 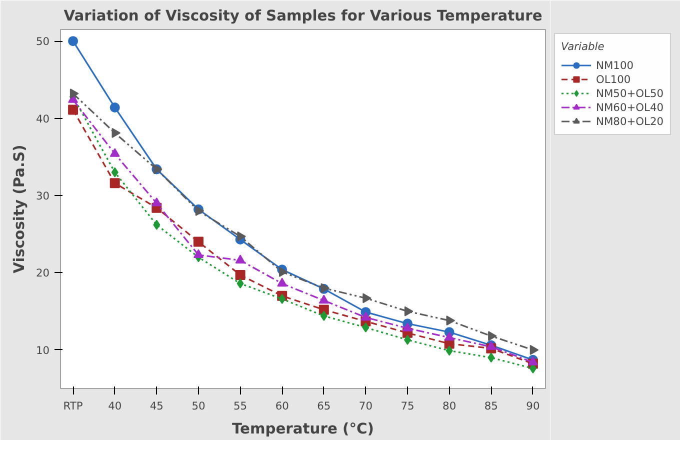 What do you see at coordinates (630, 121) in the screenshot?
I see `legend-label: NM80+OL20` at bounding box center [630, 121].